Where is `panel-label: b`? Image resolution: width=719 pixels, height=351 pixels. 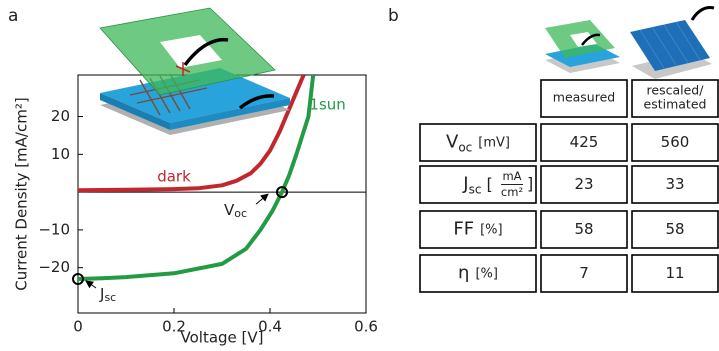 panel-label: b is located at coordinates (393, 16).